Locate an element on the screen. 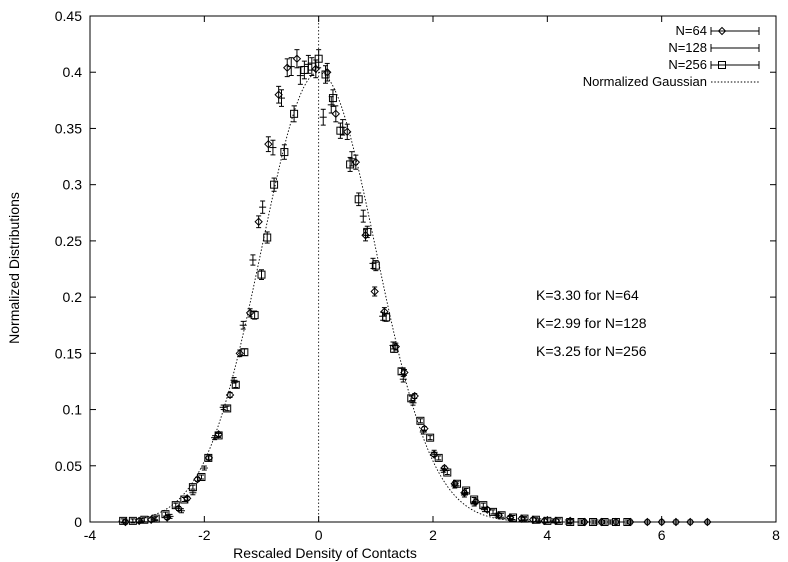 The width and height of the screenshot is (788, 562). x-axis-title: Rescaled Density of Contacts is located at coordinates (325, 553).